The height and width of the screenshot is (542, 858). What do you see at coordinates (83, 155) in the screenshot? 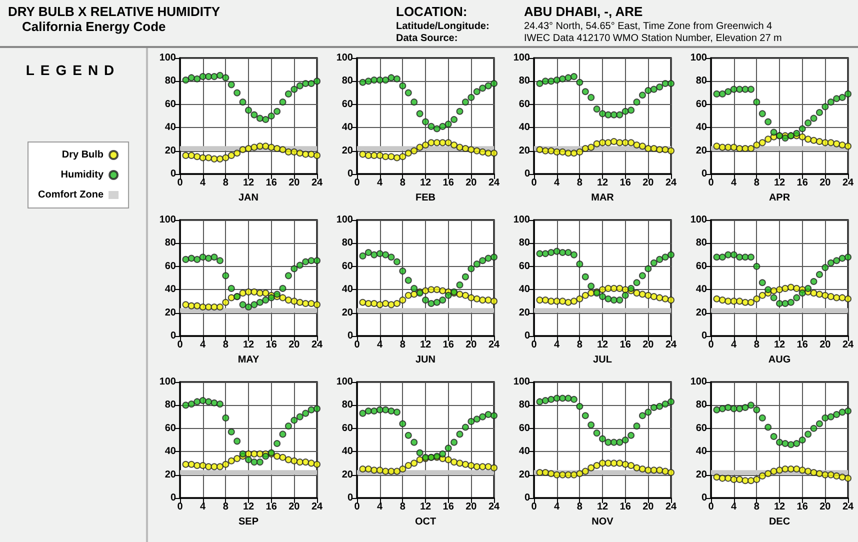
I see `legend-label: Dry Bulb` at bounding box center [83, 155].